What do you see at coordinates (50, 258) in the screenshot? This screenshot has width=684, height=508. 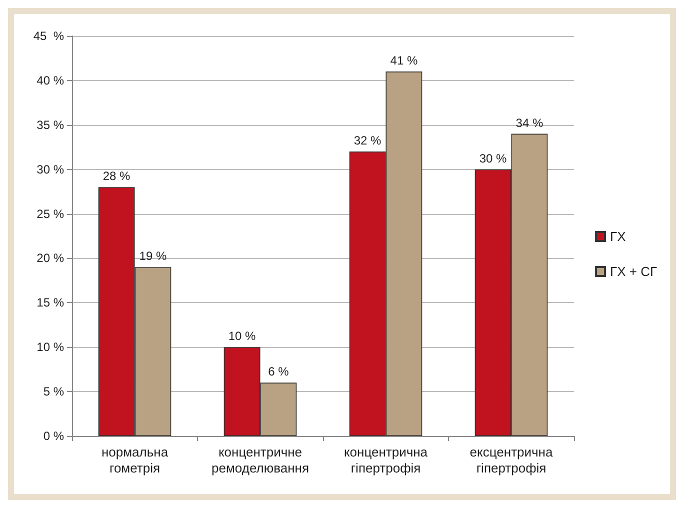 I see `y-tick-label: 20 %` at bounding box center [50, 258].